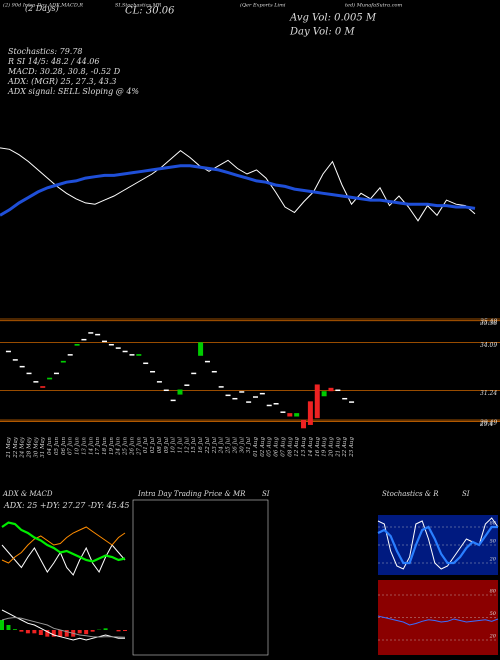 This screenshot has height=660, width=500. What do you see at coordinates (222, 445) in the screenshot?
I see `x-tick-label: 24 Jul` at bounding box center [222, 445].